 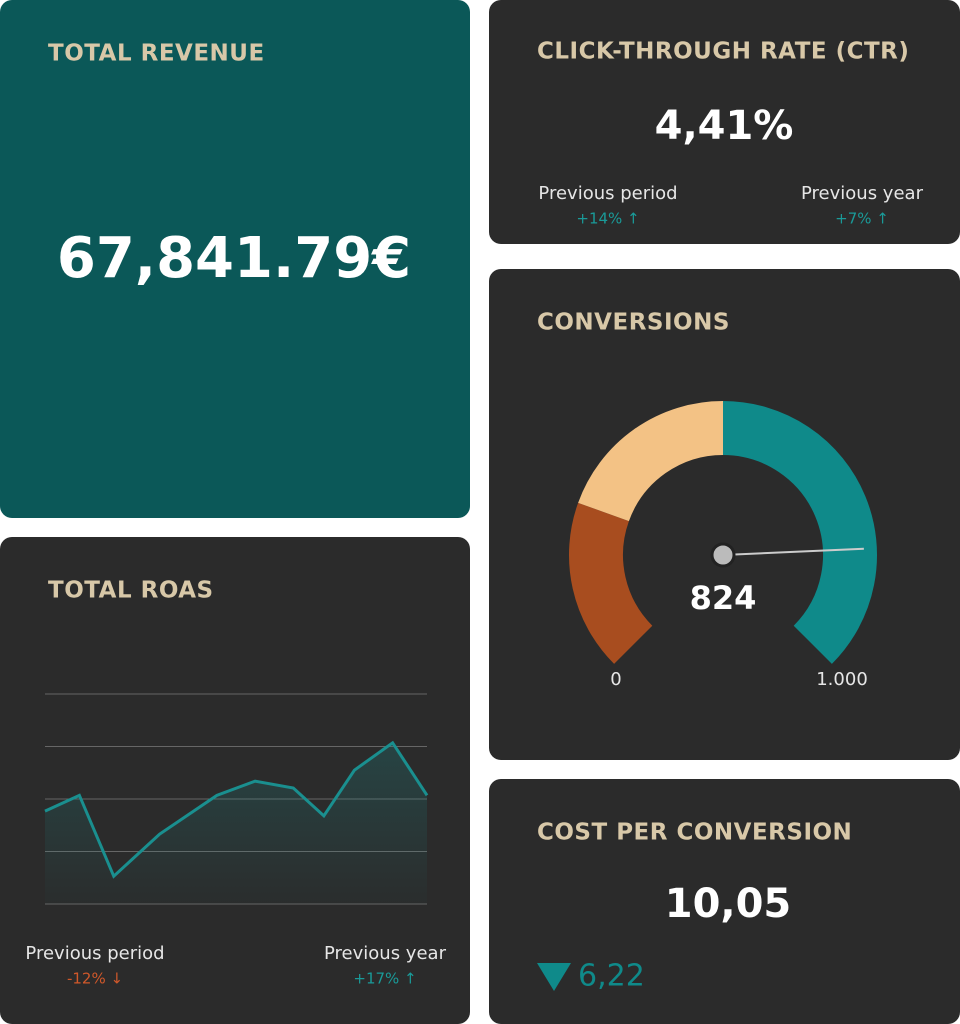 I want to click on gauge-max: 1.000, so click(x=842, y=679).